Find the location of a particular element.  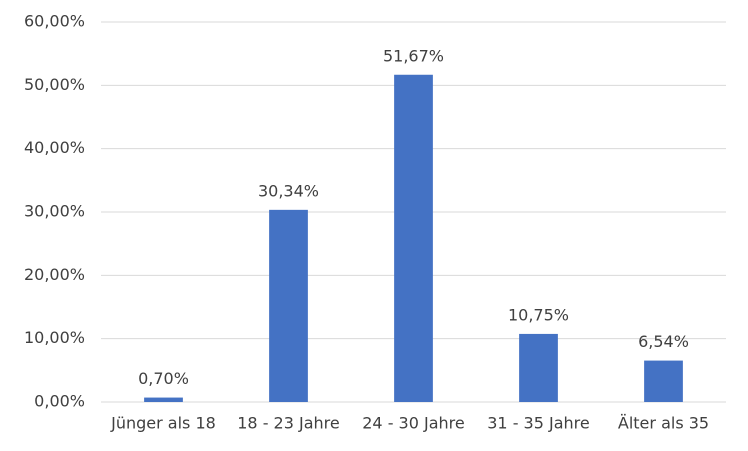

y-tick-label: 0,00% is located at coordinates (59, 401).